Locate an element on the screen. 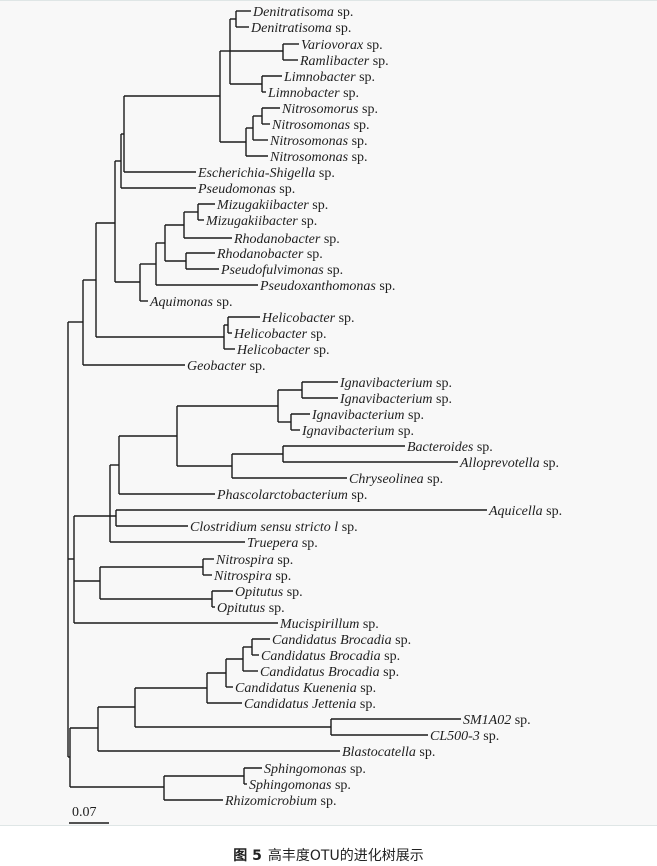 The image size is (657, 866). leaf-label: Denitratisoma sp. is located at coordinates (302, 12).